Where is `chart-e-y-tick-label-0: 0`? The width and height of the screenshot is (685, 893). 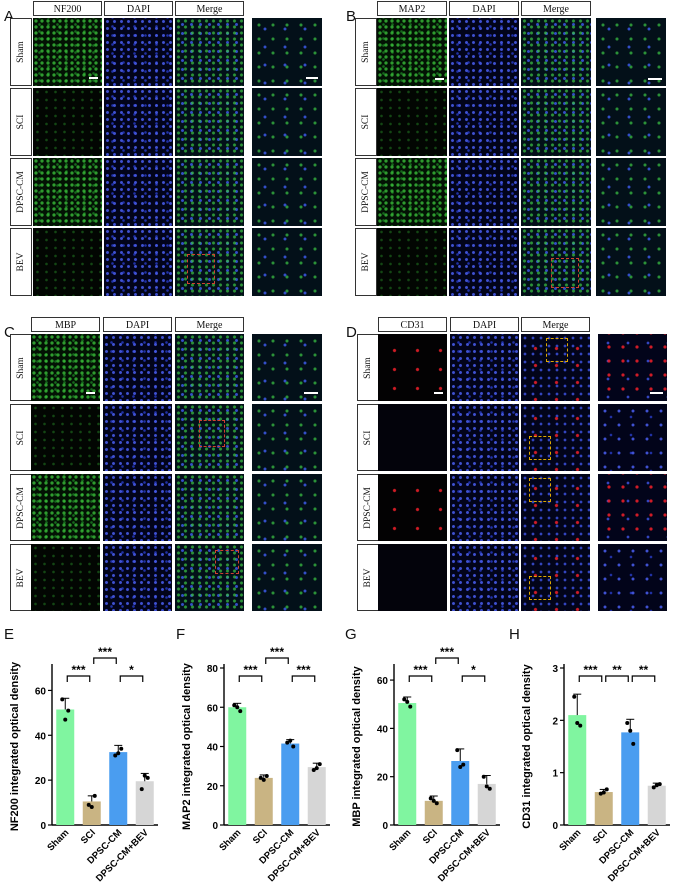
chart-e-y-tick-label-0: 0 is located at coordinates (43, 826).